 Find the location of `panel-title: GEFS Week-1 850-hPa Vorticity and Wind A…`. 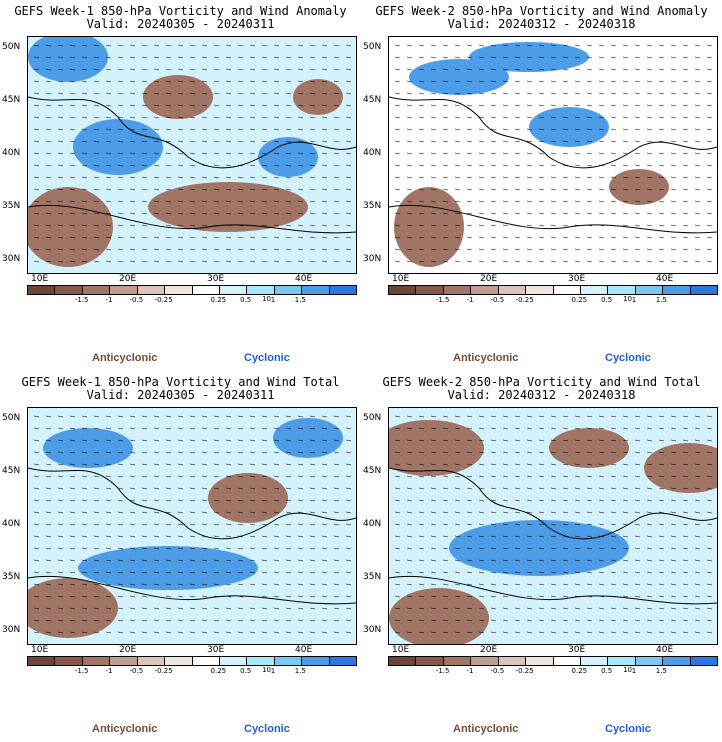

panel-title: GEFS Week-1 850-hPa Vorticity and Wind A… is located at coordinates (180, 11).